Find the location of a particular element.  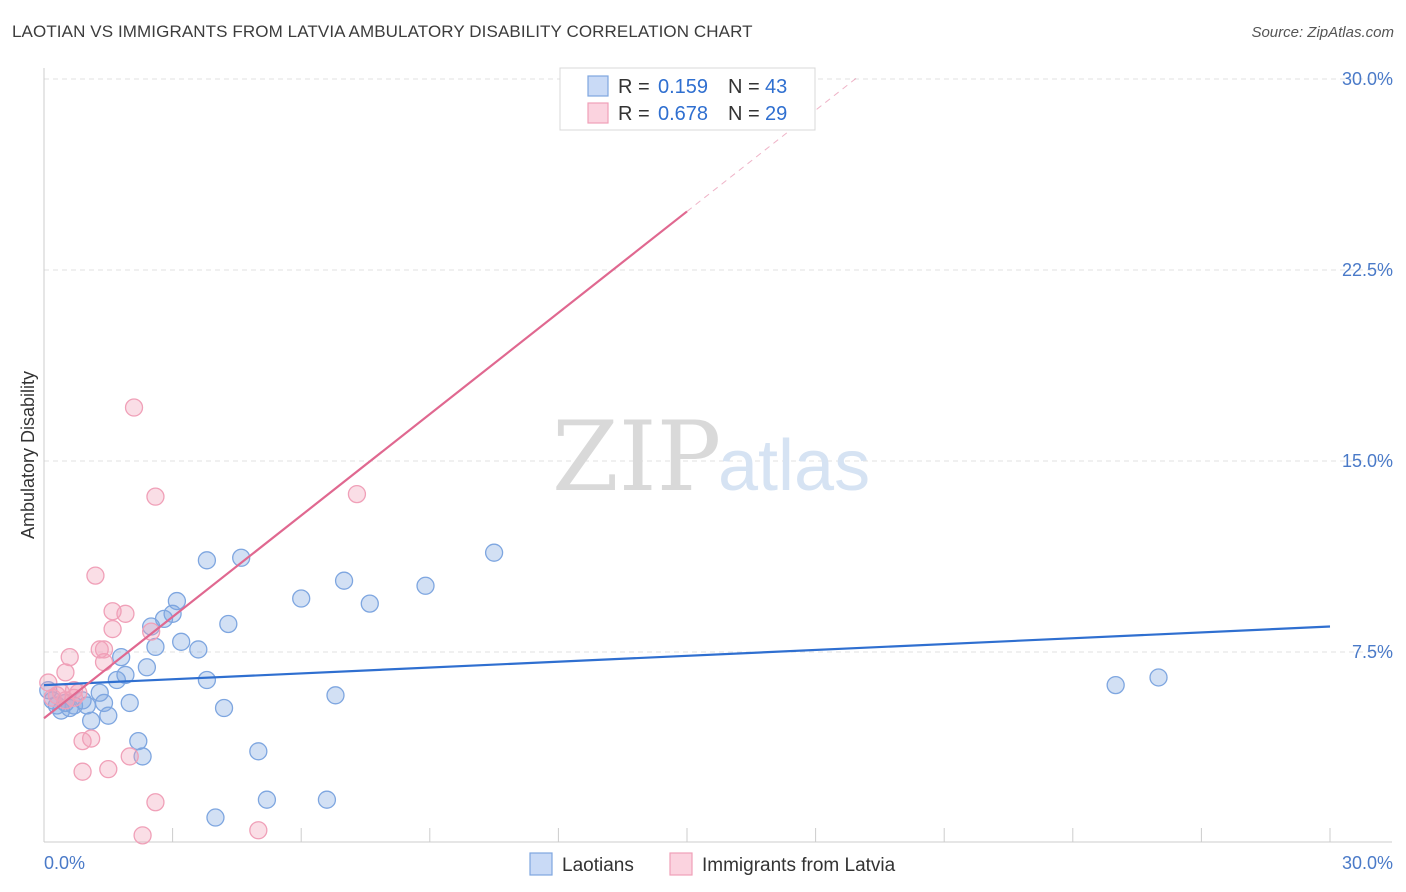

watermark: ZIP atlas is located at coordinates (711, 457).